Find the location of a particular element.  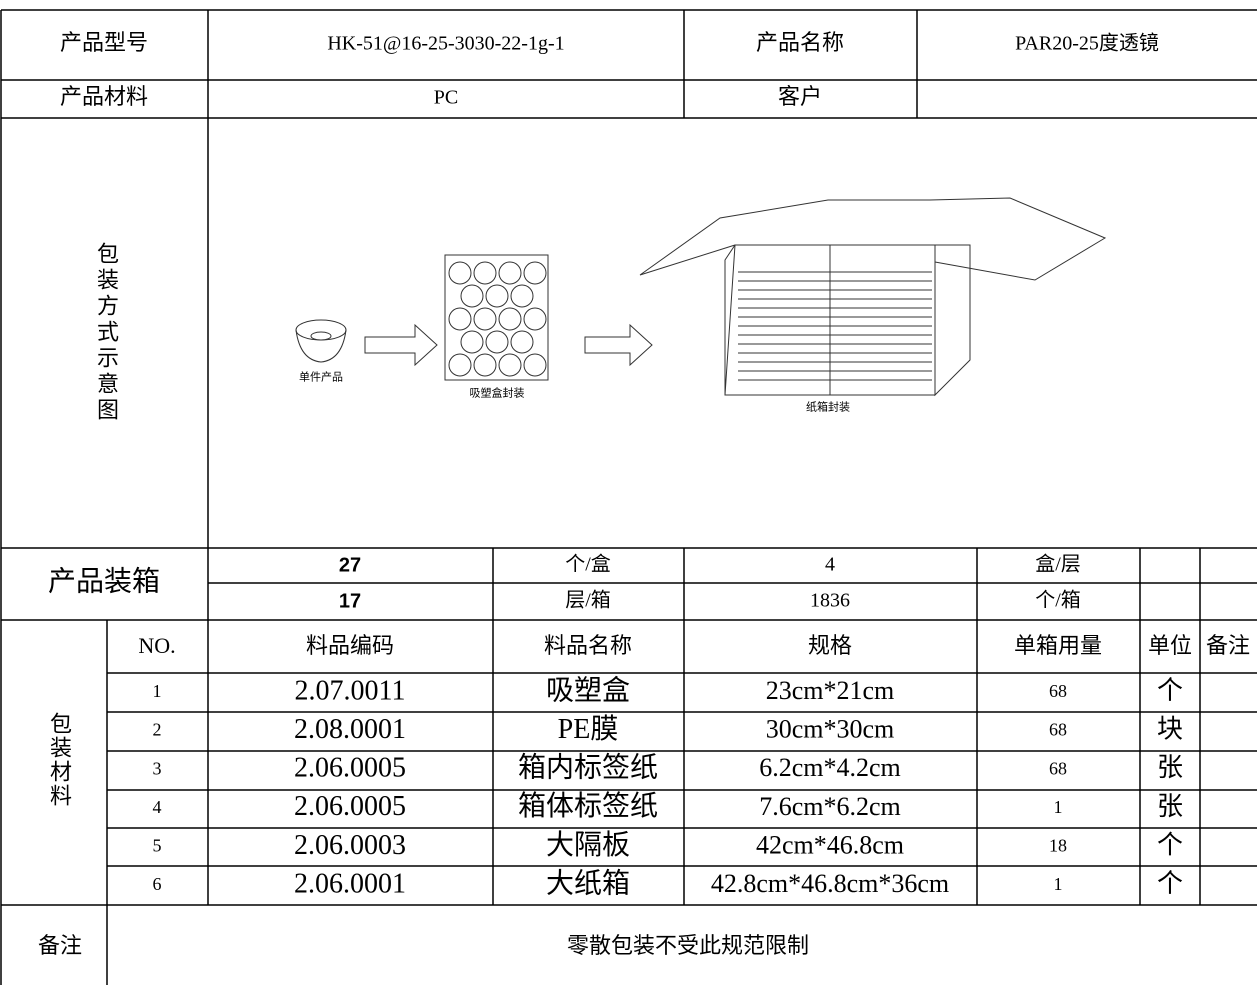

cell-text: 产品型号 is located at coordinates (104, 42).